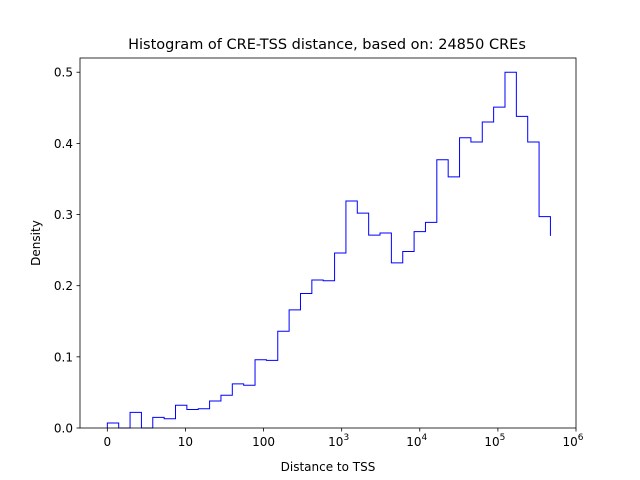 This screenshot has width=640, height=480. Describe the element at coordinates (63, 144) in the screenshot. I see `y-tick-label: 0.4` at that location.